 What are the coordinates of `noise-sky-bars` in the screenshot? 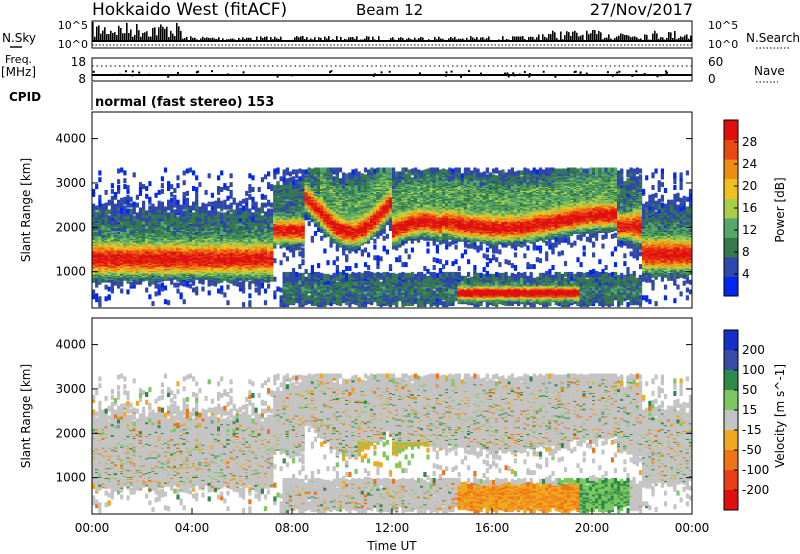 It's located at (392, 31).